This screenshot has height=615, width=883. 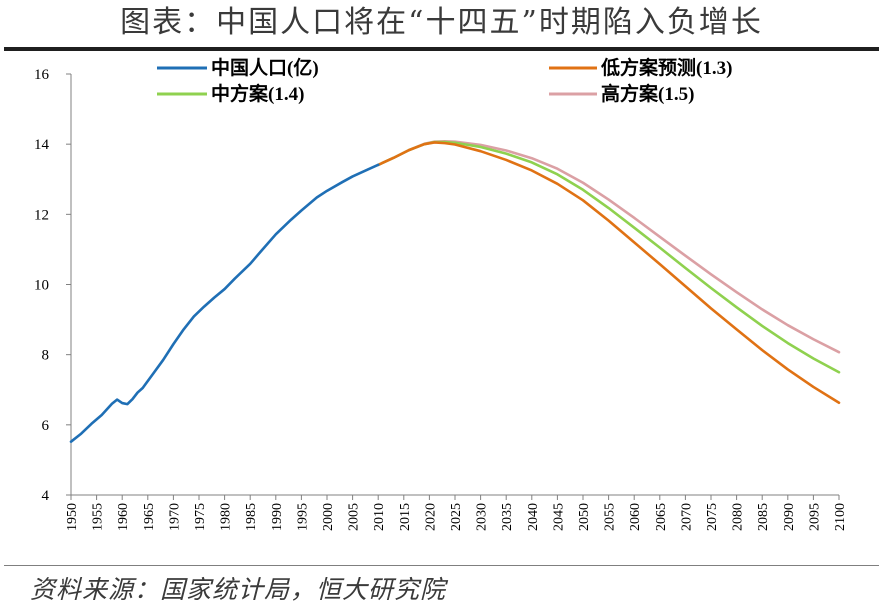 What do you see at coordinates (226, 517) in the screenshot?
I see `x-tick-label: 1980` at bounding box center [226, 517].